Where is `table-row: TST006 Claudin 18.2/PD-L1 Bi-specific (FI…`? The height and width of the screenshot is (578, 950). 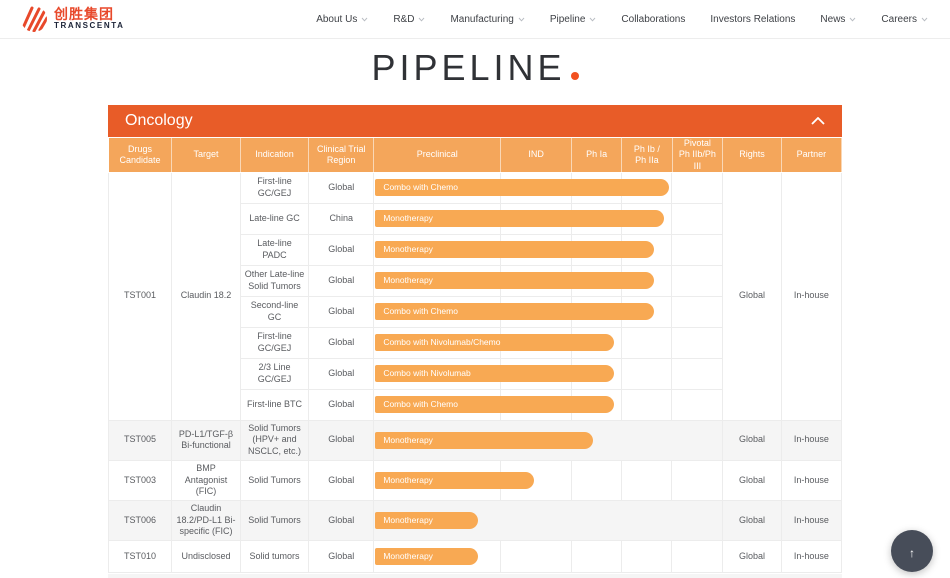 table-row: TST006 Claudin 18.2/PD-L1 Bi-specific (FI… is located at coordinates (475, 520).